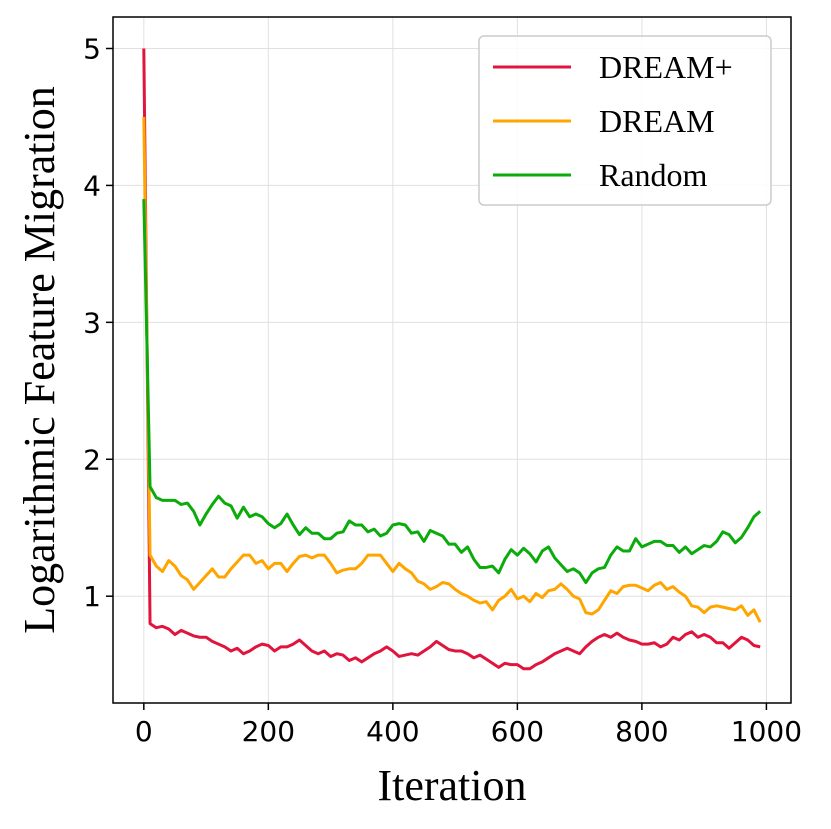 Image resolution: width=831 pixels, height=829 pixels. I want to click on y-tick-label: 2, so click(92, 459).